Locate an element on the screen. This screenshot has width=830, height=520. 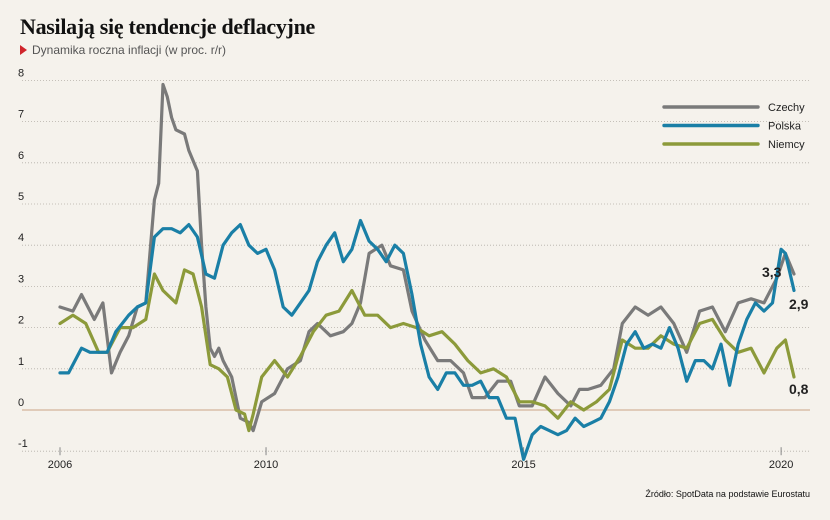
y-tick-label: 5 is located at coordinates (21, 197).